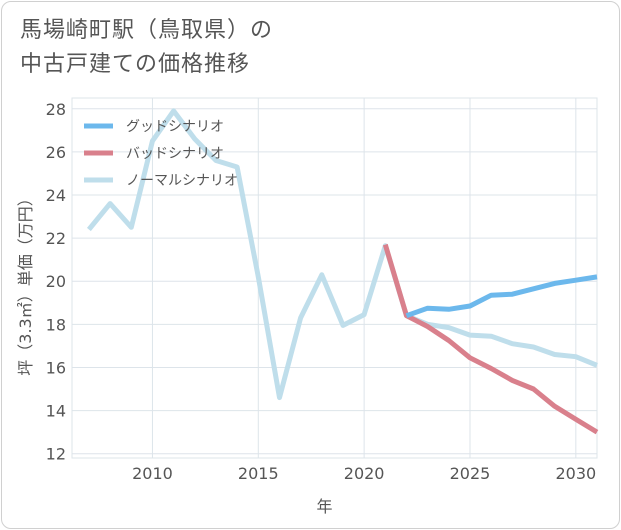  What do you see at coordinates (56, 238) in the screenshot?
I see `y-tick-label: 22` at bounding box center [56, 238].